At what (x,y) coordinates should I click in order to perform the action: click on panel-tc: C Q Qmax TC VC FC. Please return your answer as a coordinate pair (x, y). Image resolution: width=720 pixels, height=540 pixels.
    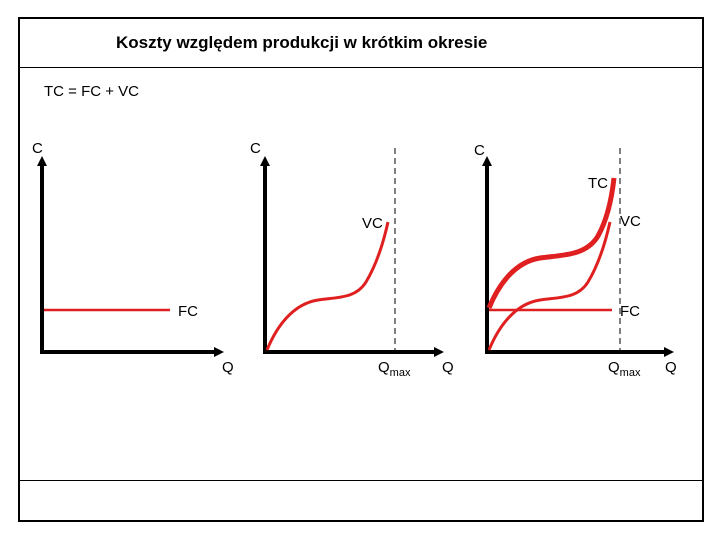
    Looking at the image, I should click on (575, 260).